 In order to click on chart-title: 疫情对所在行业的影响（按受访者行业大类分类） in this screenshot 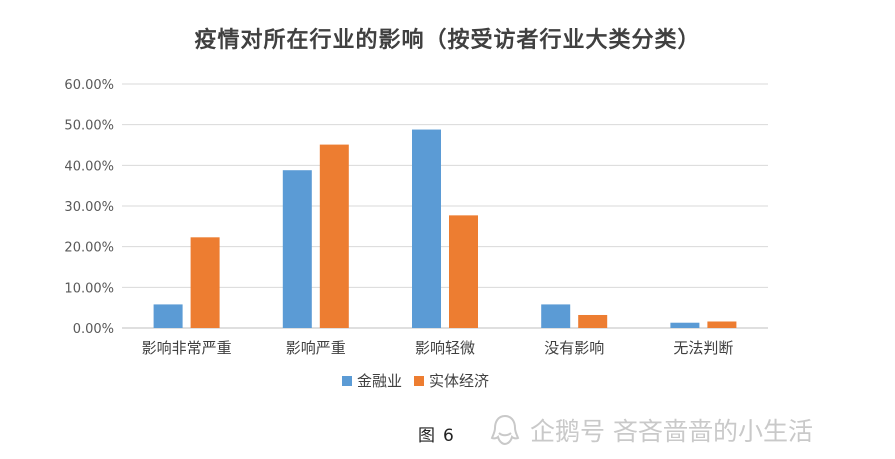, I will do `click(447, 40)`.